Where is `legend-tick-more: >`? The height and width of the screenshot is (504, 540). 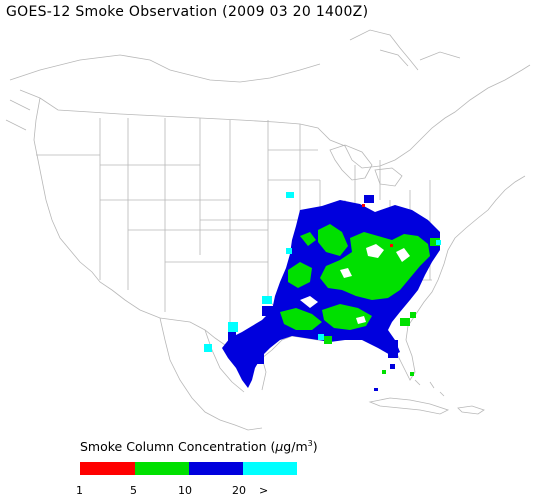
legend-tick-more: > is located at coordinates (264, 490).